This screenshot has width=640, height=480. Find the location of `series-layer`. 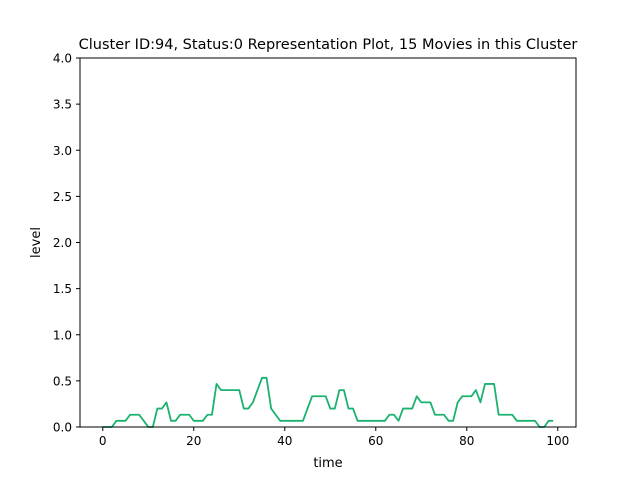

series-layer is located at coordinates (328, 402).